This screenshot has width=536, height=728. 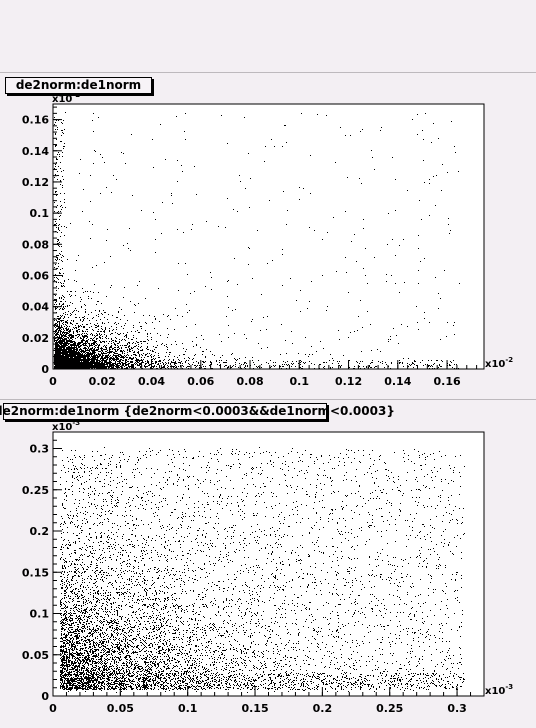 I want to click on y-tick-label: 0.02, so click(x=35, y=338).